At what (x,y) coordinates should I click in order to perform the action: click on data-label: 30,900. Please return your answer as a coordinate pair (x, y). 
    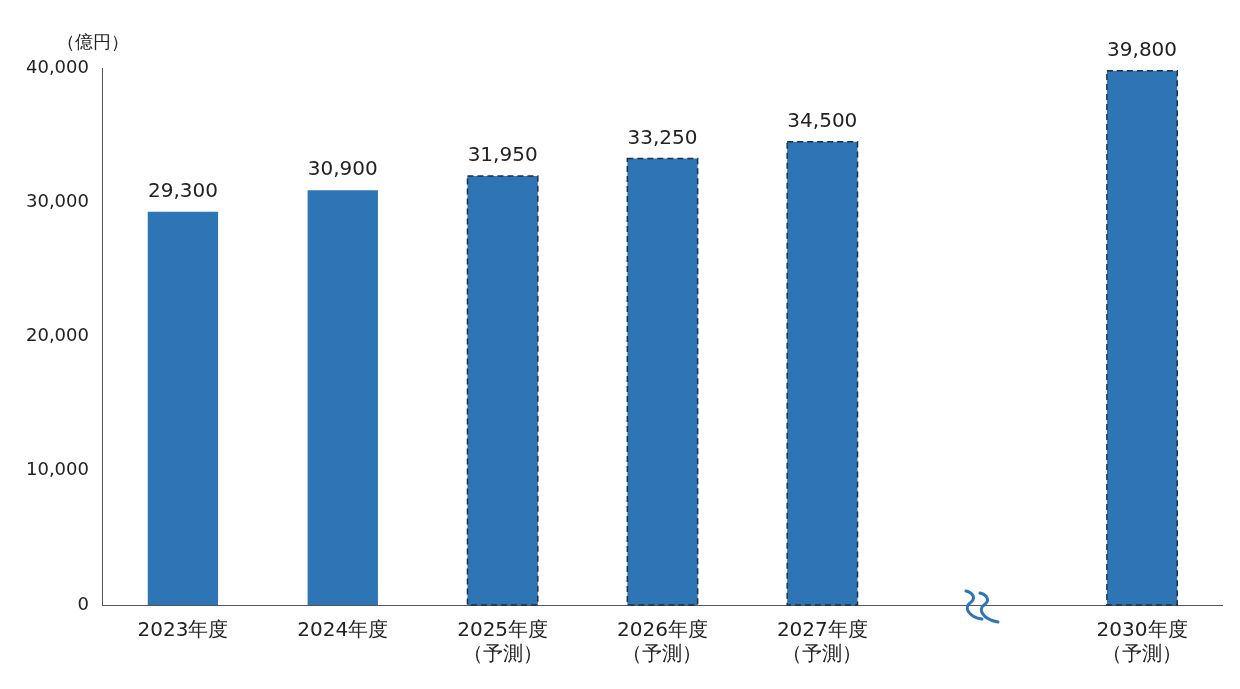
    Looking at the image, I should click on (342, 168).